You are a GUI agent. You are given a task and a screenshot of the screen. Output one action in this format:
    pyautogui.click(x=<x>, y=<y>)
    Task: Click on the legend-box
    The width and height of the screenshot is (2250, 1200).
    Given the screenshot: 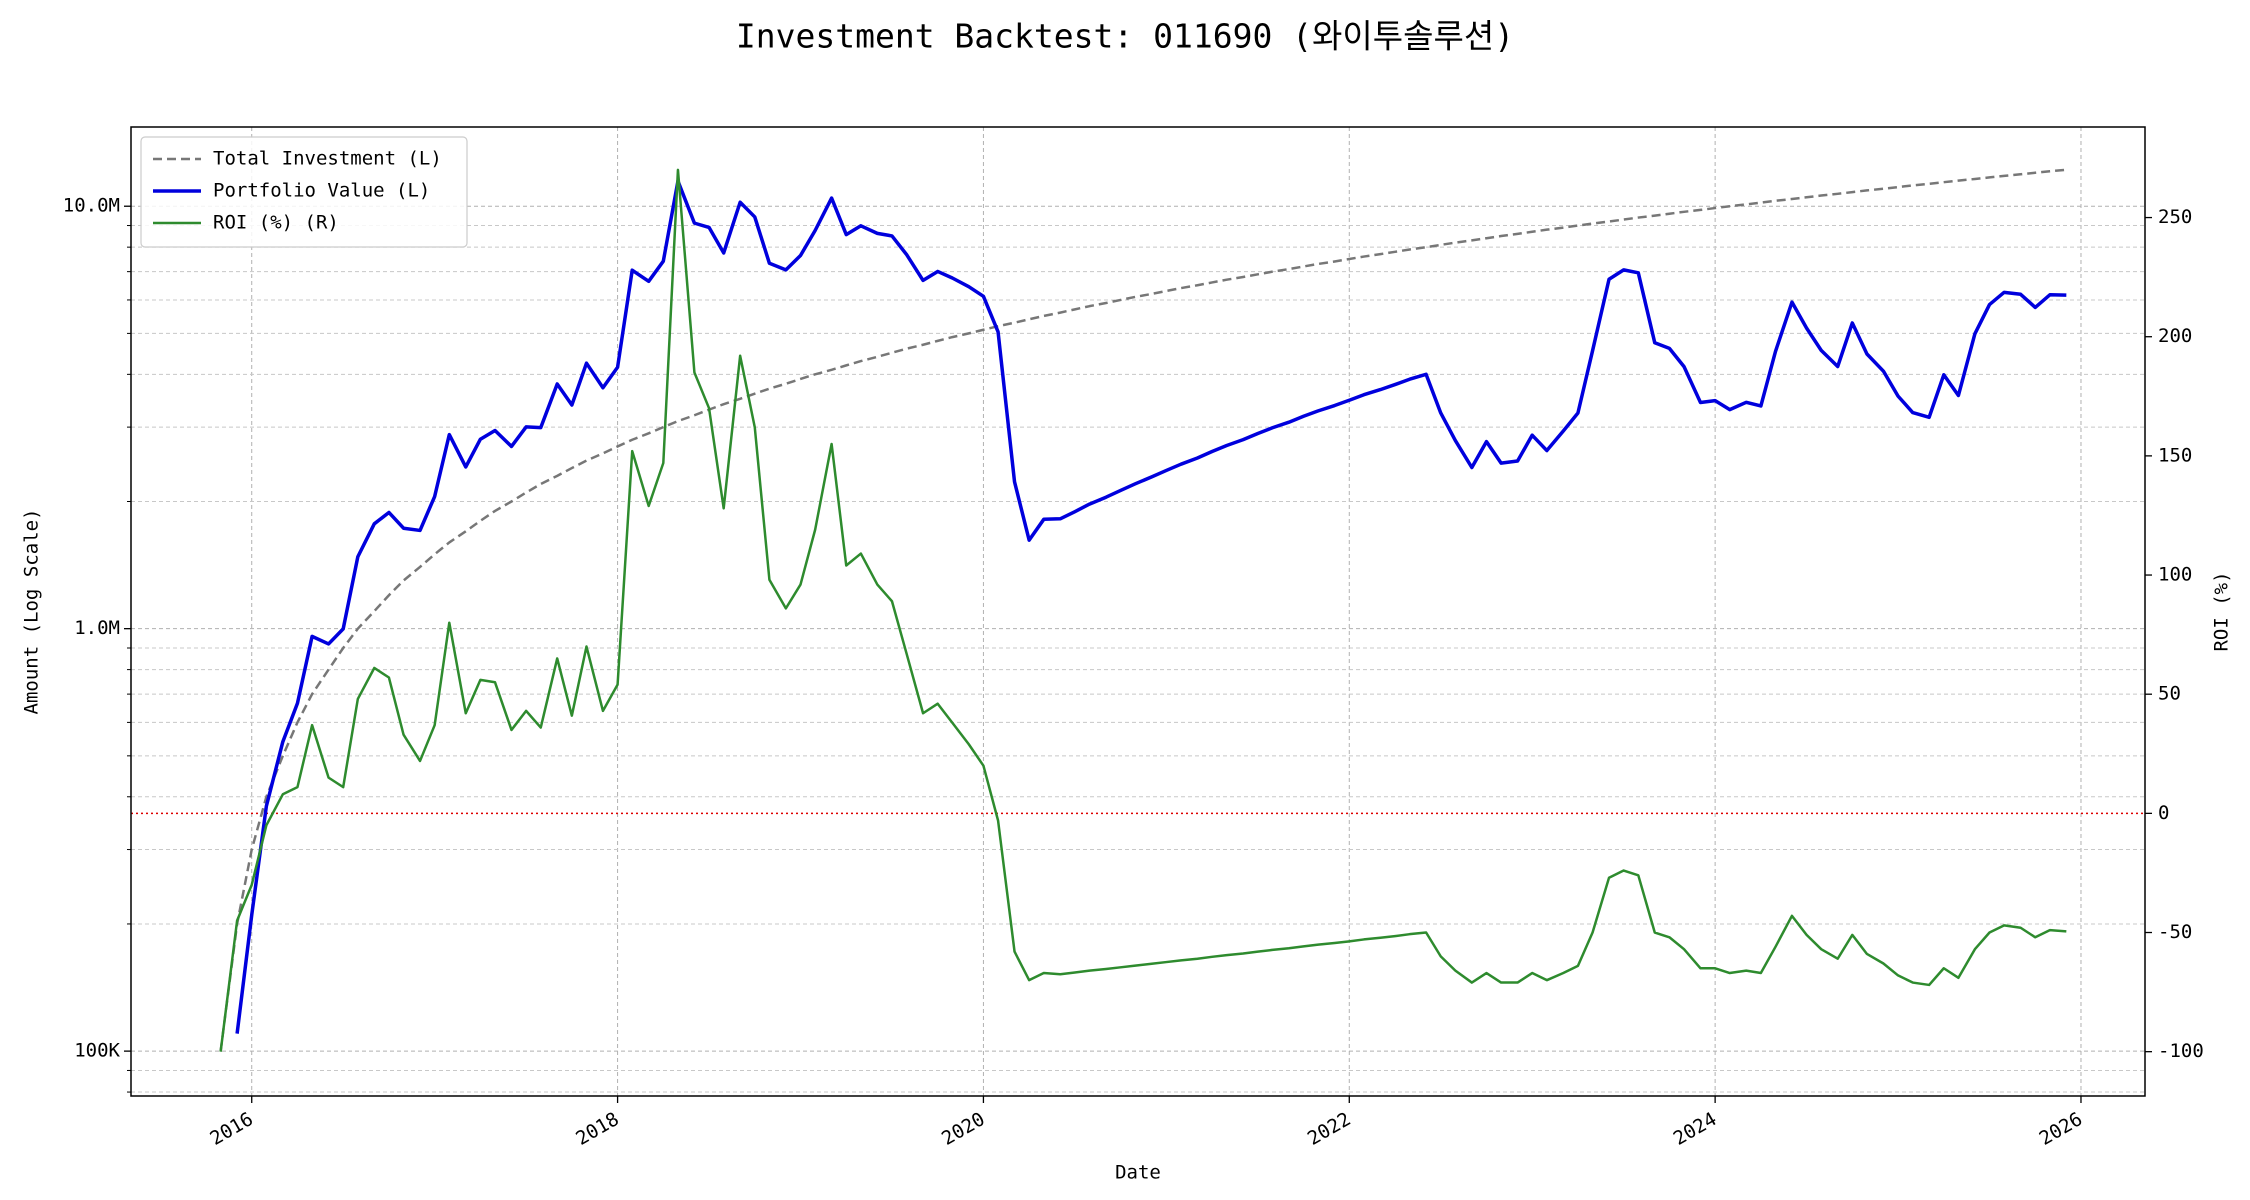 What is the action you would take?
    pyautogui.click(x=304, y=192)
    